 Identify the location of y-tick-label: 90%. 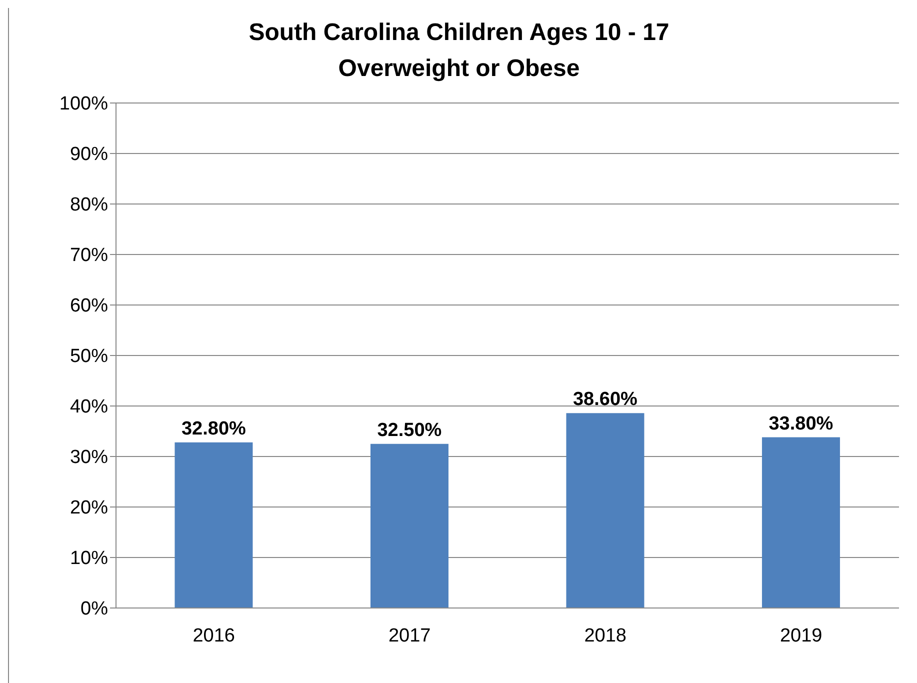
(89, 155).